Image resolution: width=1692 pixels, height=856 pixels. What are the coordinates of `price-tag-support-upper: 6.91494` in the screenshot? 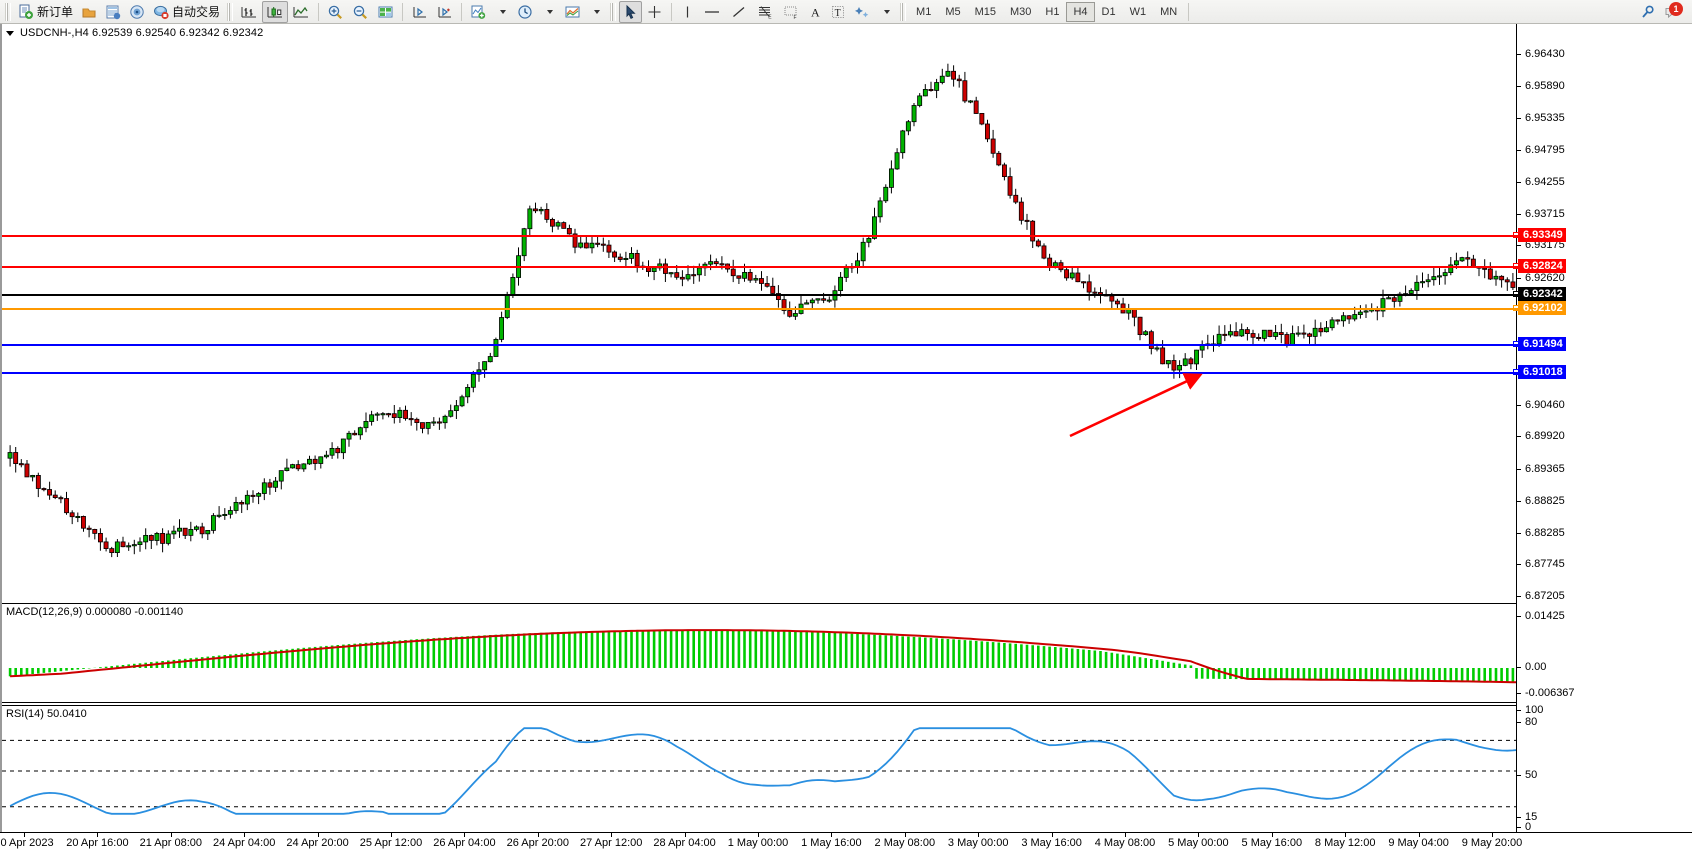 It's located at (1542, 344).